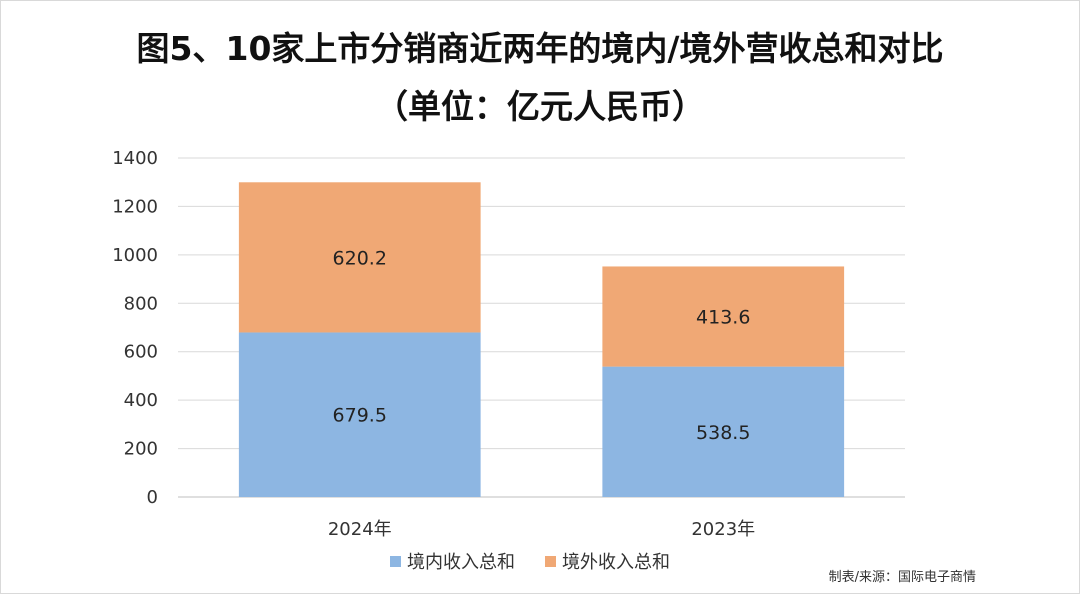  Describe the element at coordinates (723, 529) in the screenshot. I see `x-category-label: 2023年` at that location.